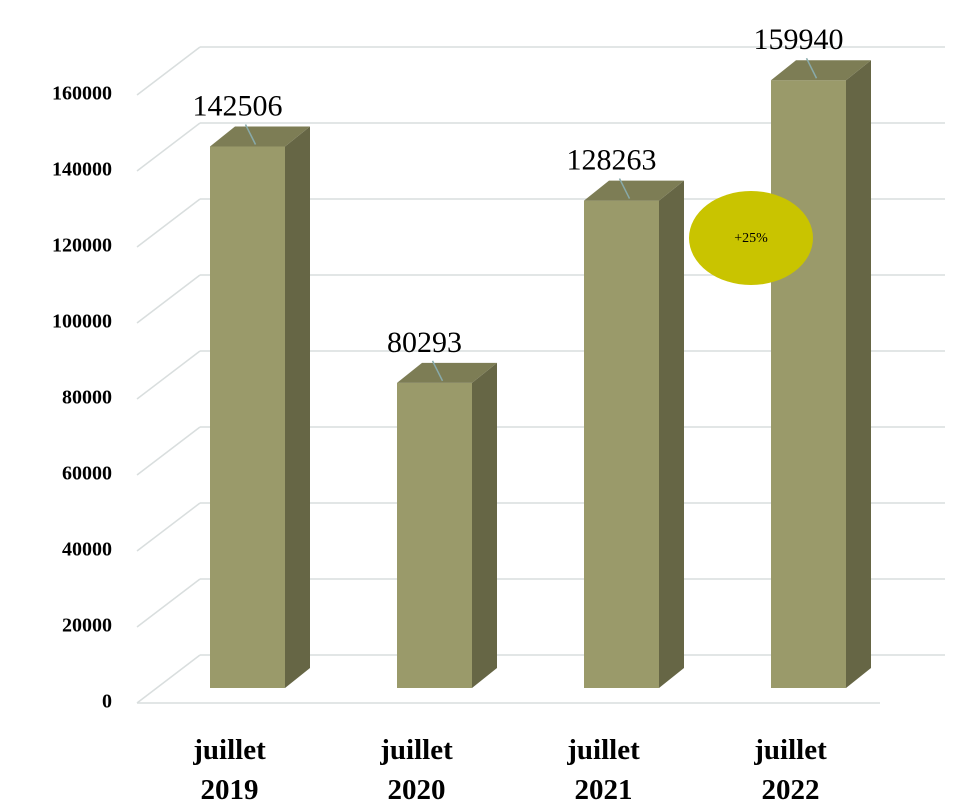 The width and height of the screenshot is (953, 810). What do you see at coordinates (82, 94) in the screenshot?
I see `y-tick-label: 160000` at bounding box center [82, 94].